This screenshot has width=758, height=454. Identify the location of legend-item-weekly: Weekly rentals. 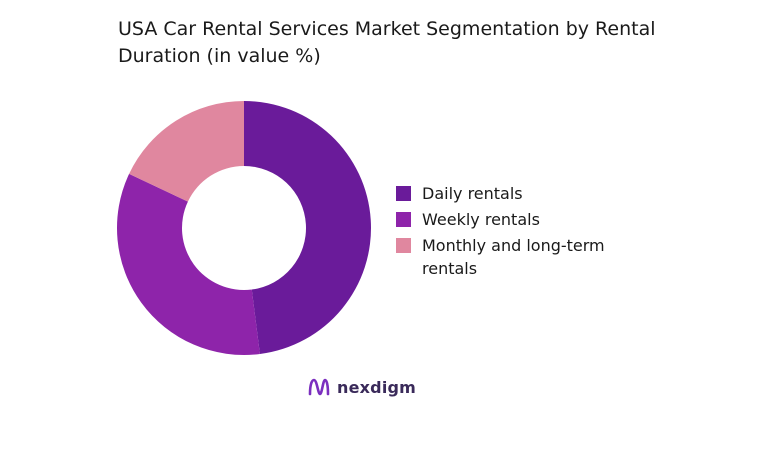
(546, 219).